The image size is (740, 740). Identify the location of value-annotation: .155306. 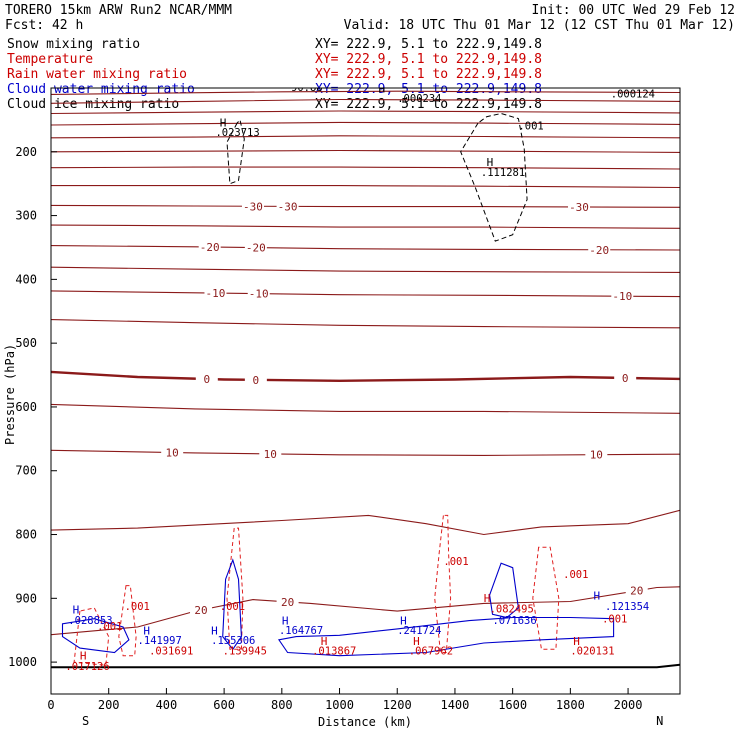
(233, 641).